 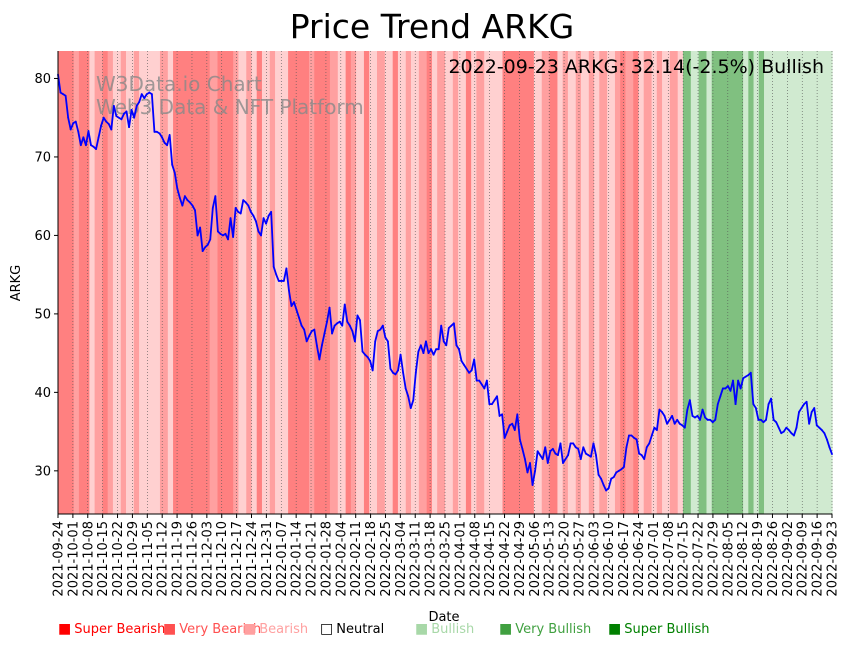 What do you see at coordinates (42, 314) in the screenshot?
I see `y-tick-label: 50` at bounding box center [42, 314].